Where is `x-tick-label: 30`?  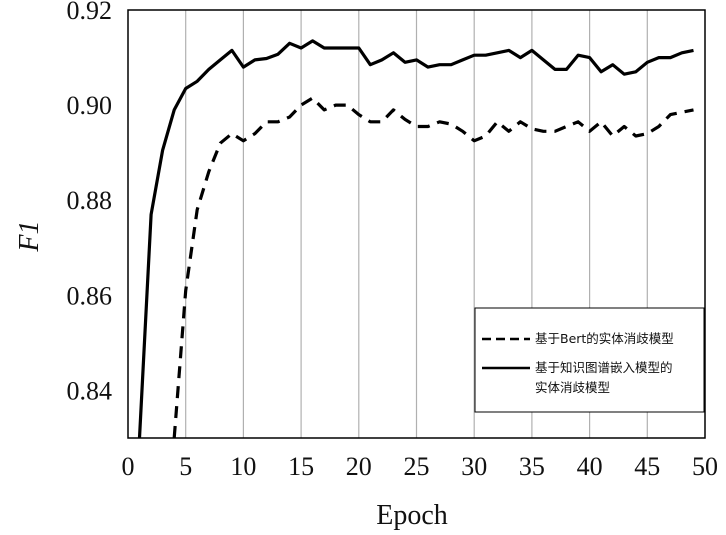
x-tick-label: 30 is located at coordinates (474, 466).